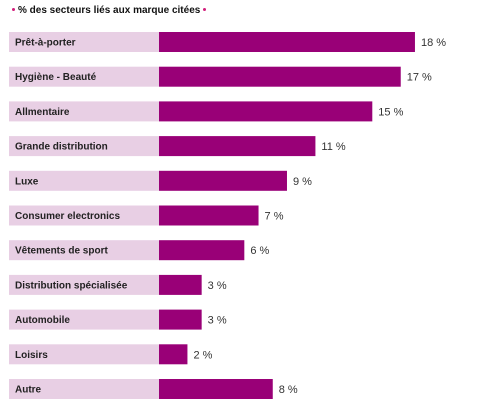 The image size is (498, 404). Describe the element at coordinates (333, 147) in the screenshot. I see `value-label: 11 %` at that location.